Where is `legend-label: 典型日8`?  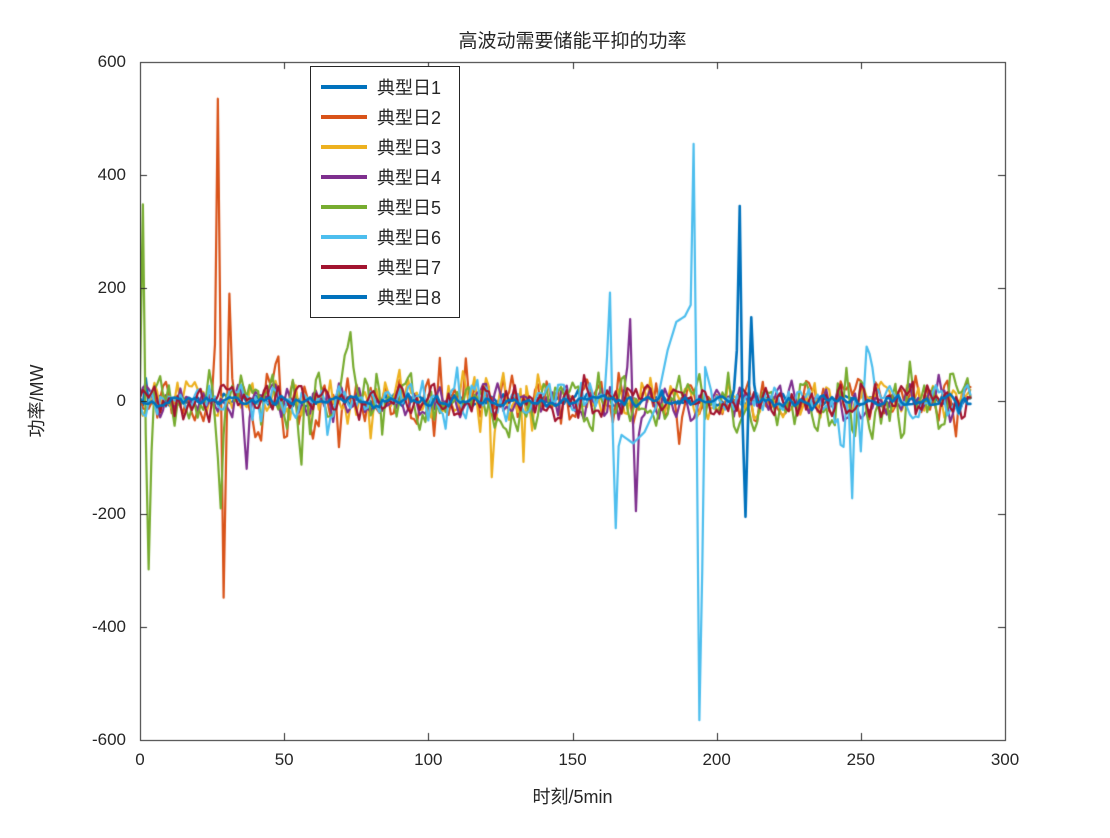 legend-label: 典型日8 is located at coordinates (409, 298).